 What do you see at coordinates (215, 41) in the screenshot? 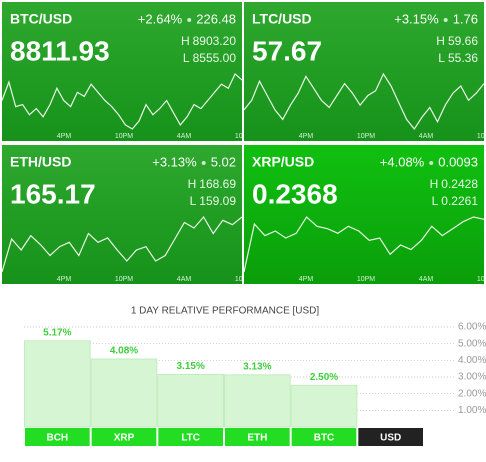
I see `high: 8903.20` at bounding box center [215, 41].